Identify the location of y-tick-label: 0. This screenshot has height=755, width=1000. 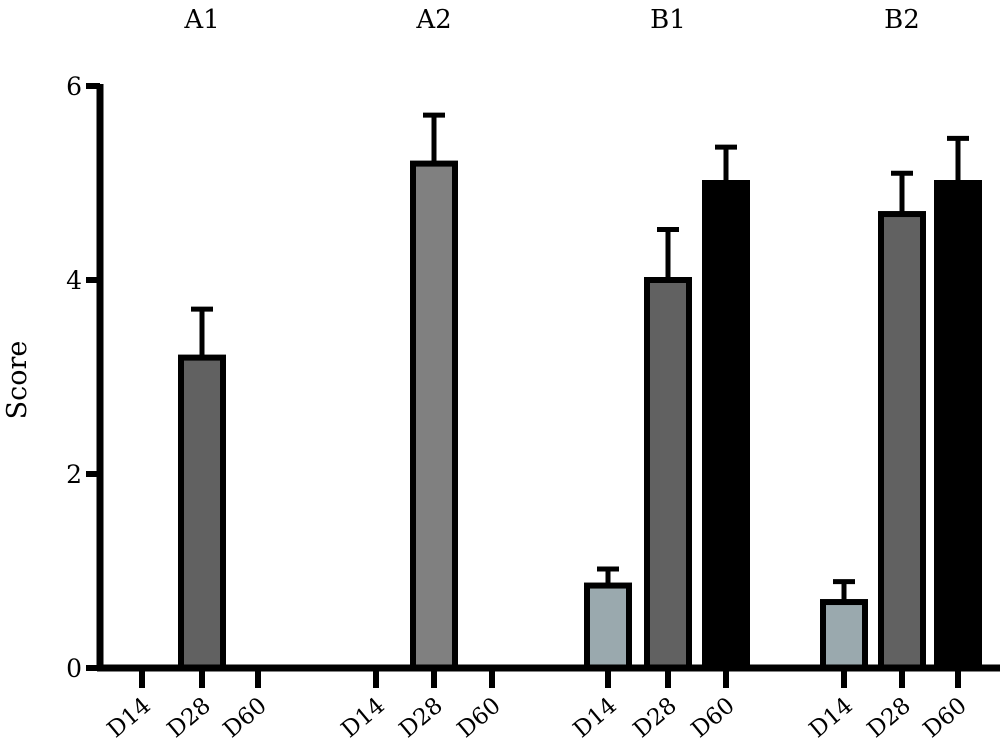
(74, 668).